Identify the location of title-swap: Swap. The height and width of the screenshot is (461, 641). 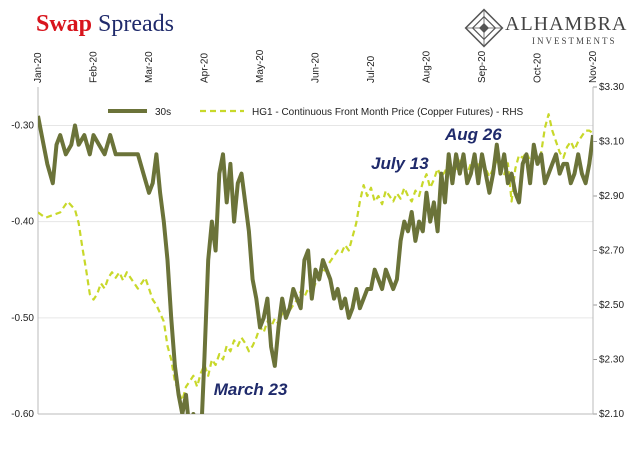
(64, 24).